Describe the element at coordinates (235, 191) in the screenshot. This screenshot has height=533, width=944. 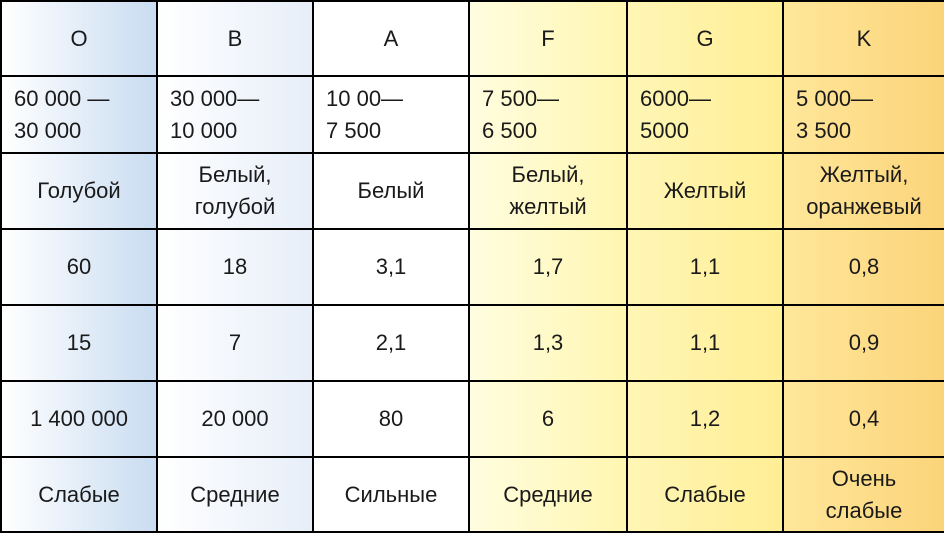
I see `color-cell-b: Белый, голубой` at that location.